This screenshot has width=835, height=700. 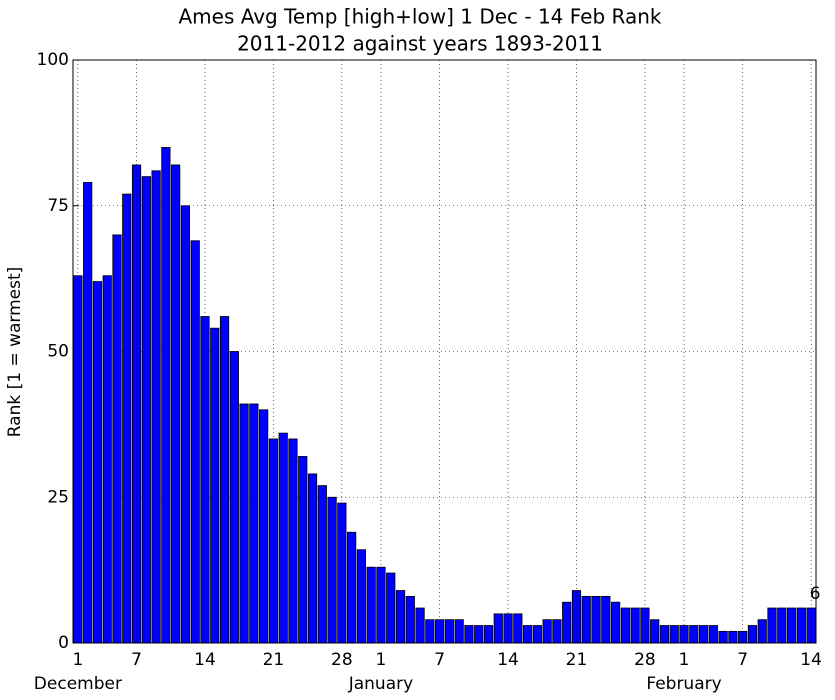 What do you see at coordinates (420, 44) in the screenshot?
I see `chart-subtitle: 2011-2012 against years 1893-2011` at bounding box center [420, 44].